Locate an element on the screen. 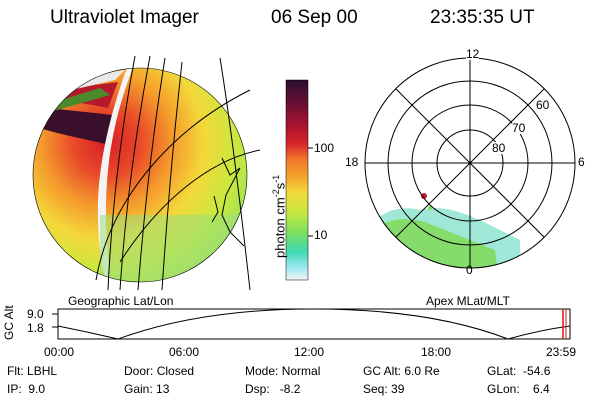 This screenshot has height=400, width=600. mlt-label-18: 18 is located at coordinates (352, 162).